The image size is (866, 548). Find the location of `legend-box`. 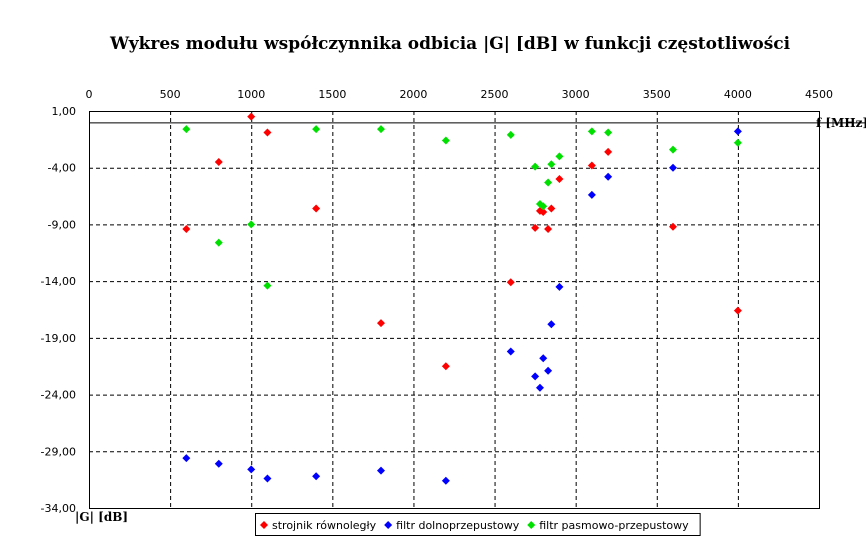

legend-box is located at coordinates (478, 524).